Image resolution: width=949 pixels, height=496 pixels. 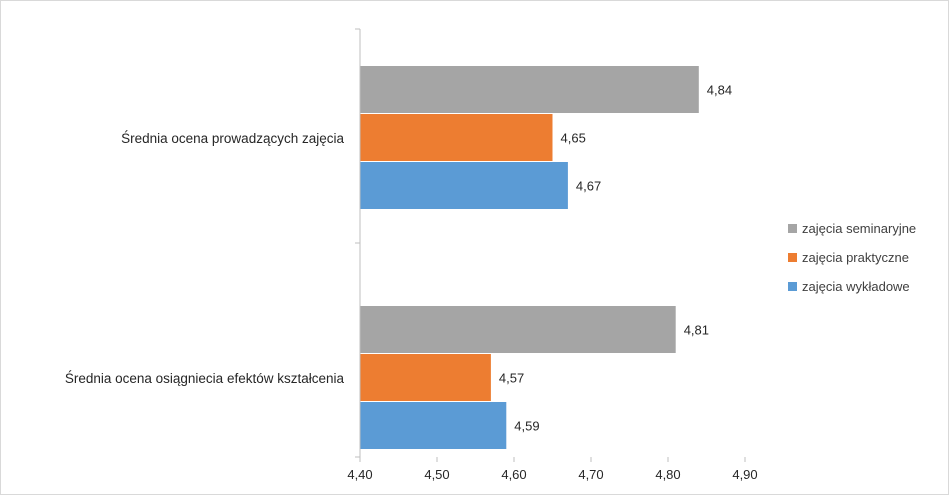 What do you see at coordinates (573, 138) in the screenshot?
I see `data-label-0-1: 4,65` at bounding box center [573, 138].